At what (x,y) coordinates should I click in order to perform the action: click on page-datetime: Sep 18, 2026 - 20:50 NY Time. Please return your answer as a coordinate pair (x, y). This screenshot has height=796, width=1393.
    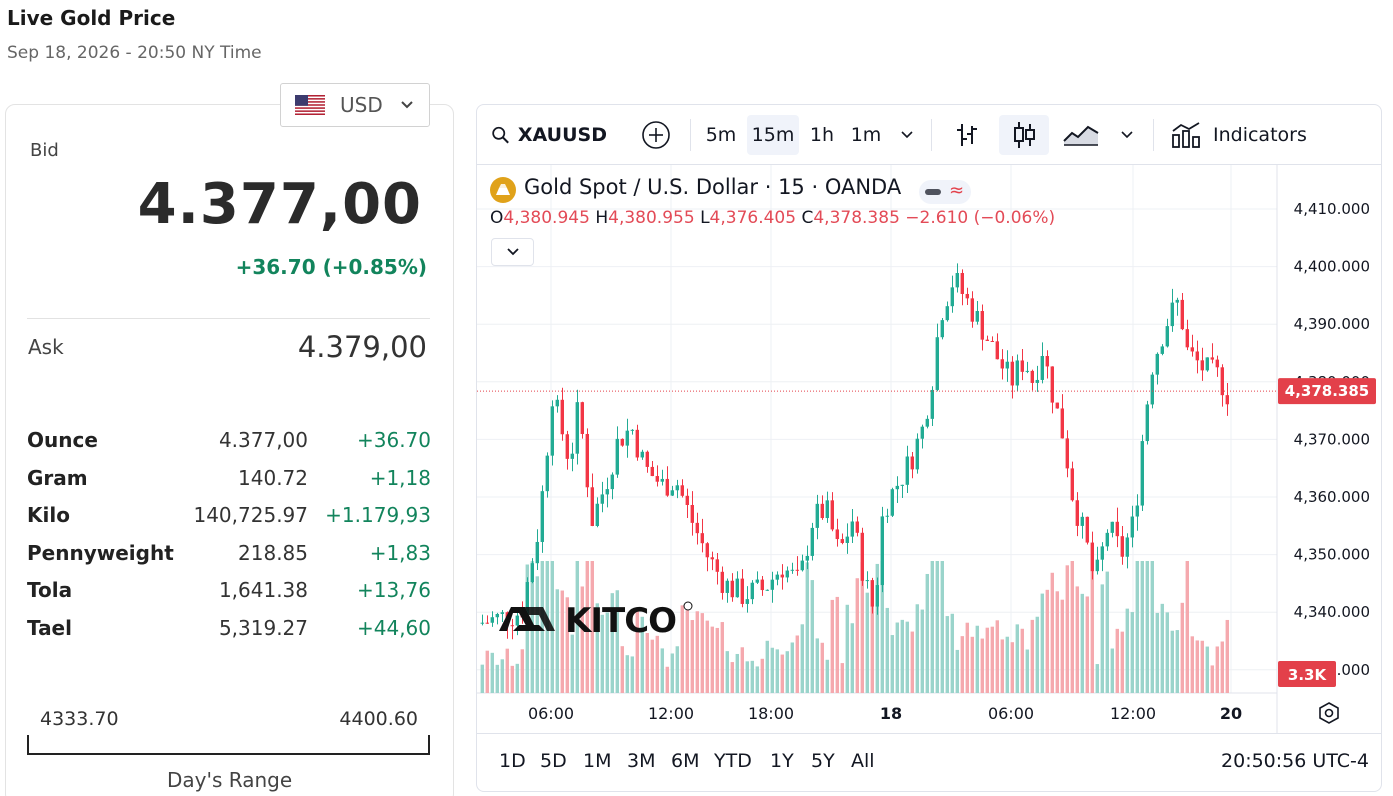
    Looking at the image, I should click on (134, 53).